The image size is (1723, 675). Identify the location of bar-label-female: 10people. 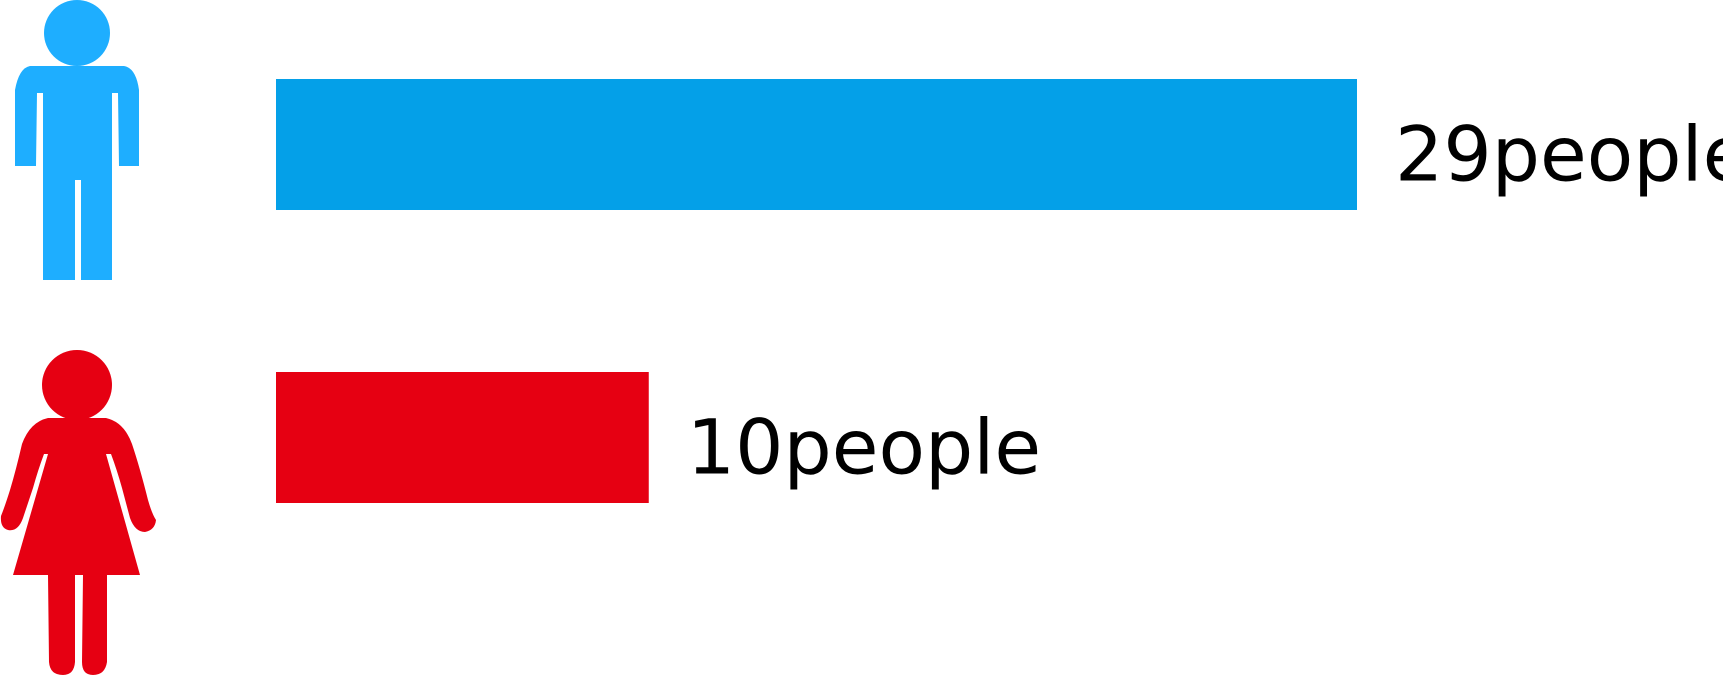
(864, 447).